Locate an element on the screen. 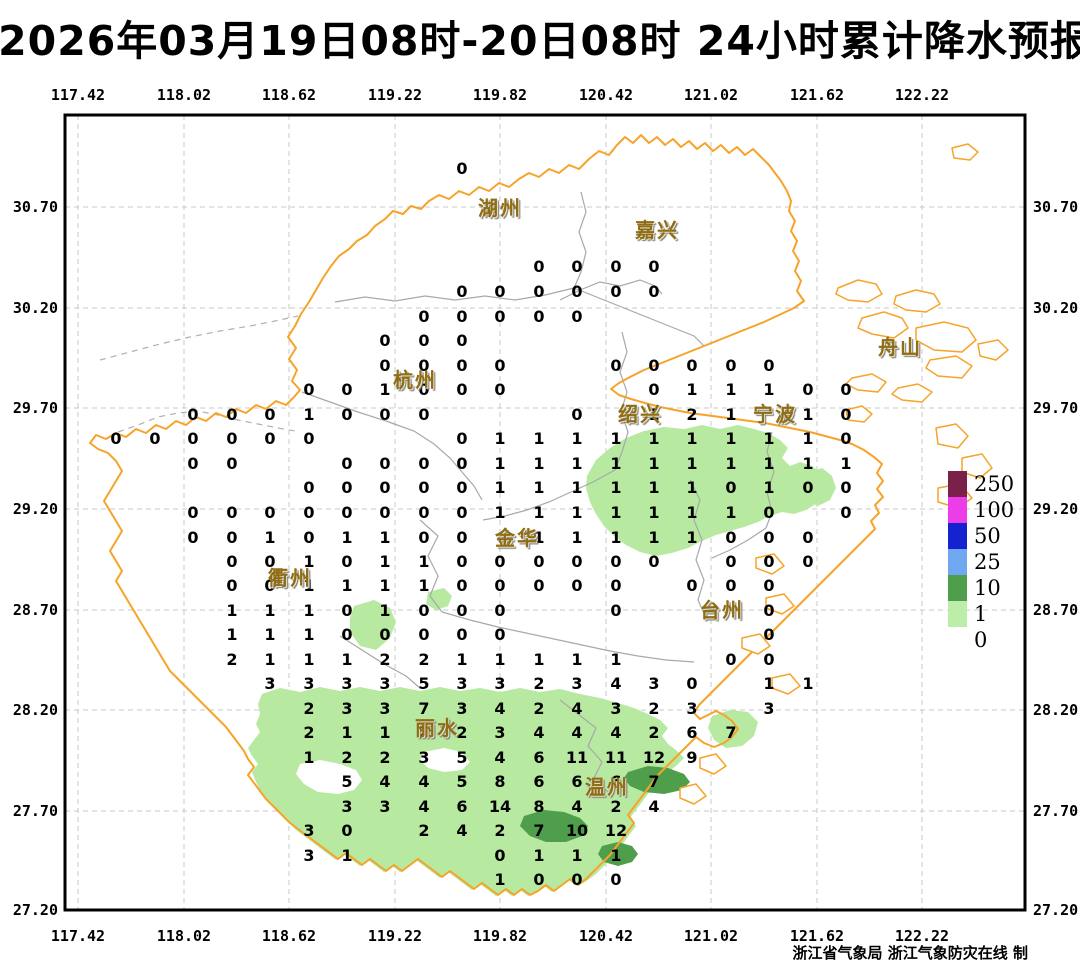  precip-area-blob-east is located at coordinates (819, 487).